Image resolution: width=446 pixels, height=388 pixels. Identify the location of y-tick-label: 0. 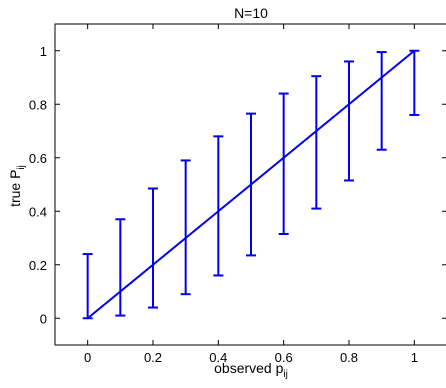
(43, 318).